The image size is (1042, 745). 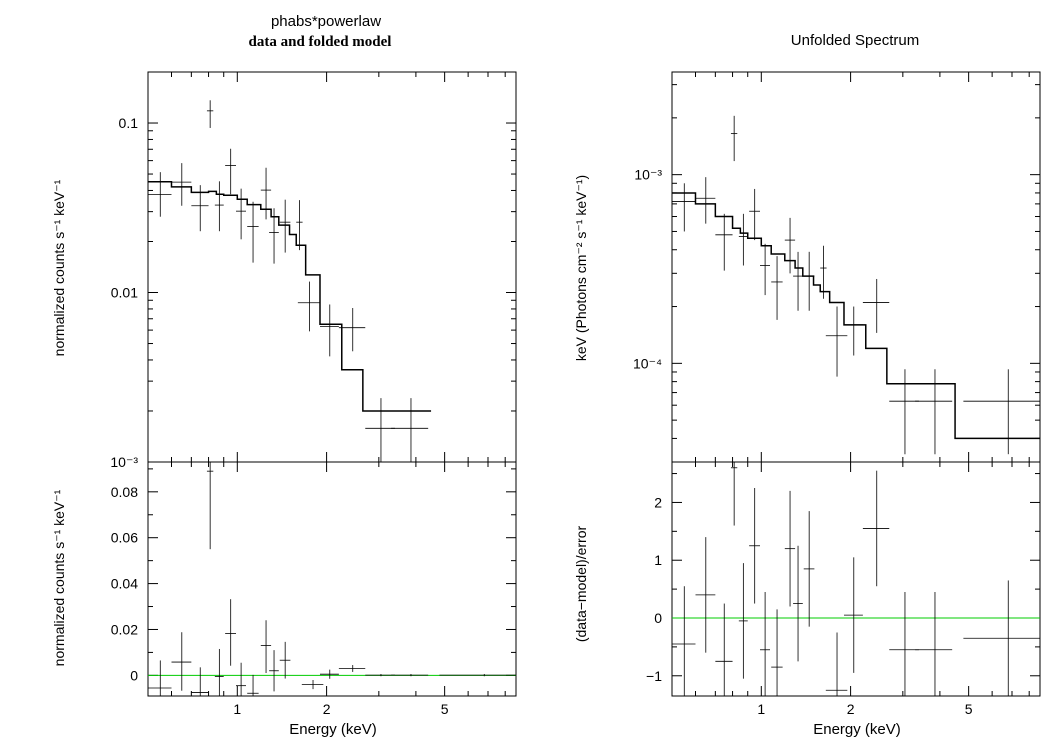 I want to click on left-title: phabs*powerlaw, so click(x=326, y=21).